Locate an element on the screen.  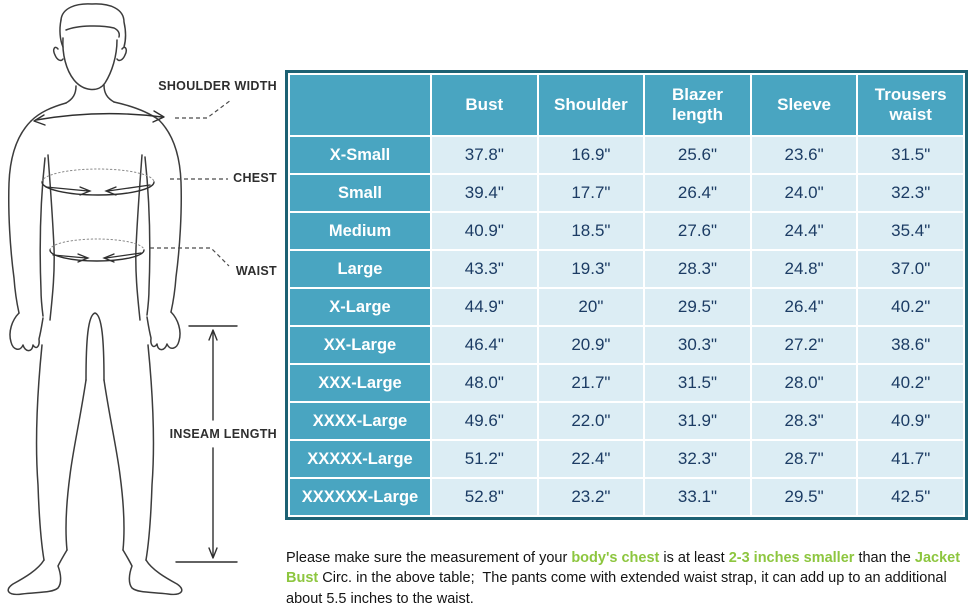
measurement-cell: 46.4" is located at coordinates (484, 345).